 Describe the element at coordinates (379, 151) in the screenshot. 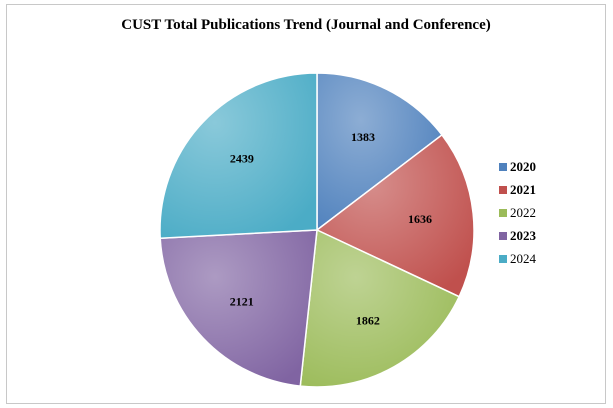

I see `pie-slice-shine-2020` at that location.